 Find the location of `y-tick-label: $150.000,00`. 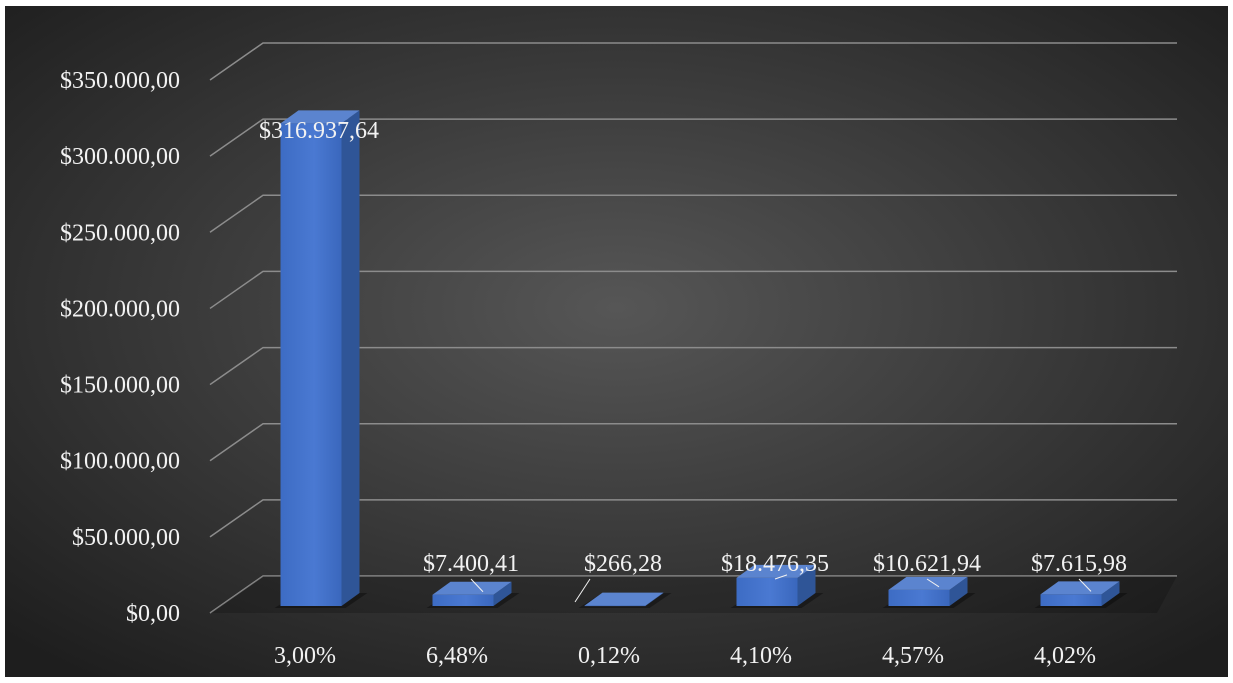

y-tick-label: $150.000,00 is located at coordinates (120, 386).